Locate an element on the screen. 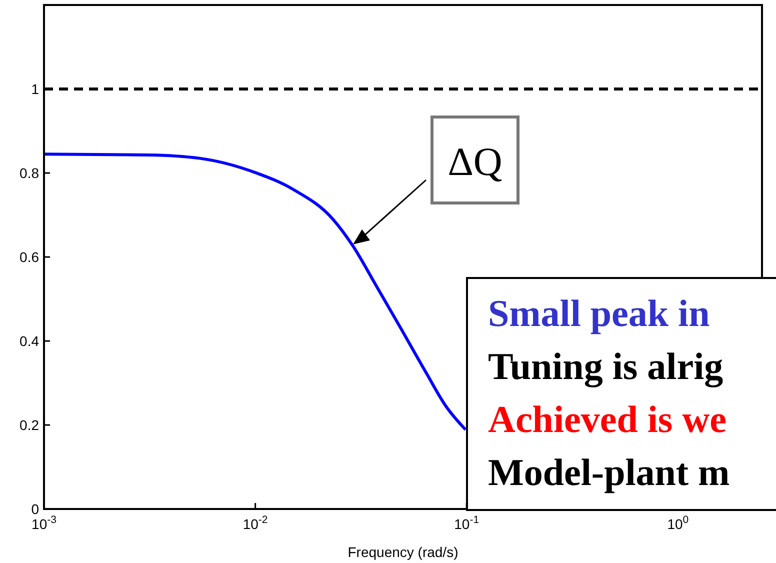  annotation: Tuning is alrig is located at coordinates (606, 367).